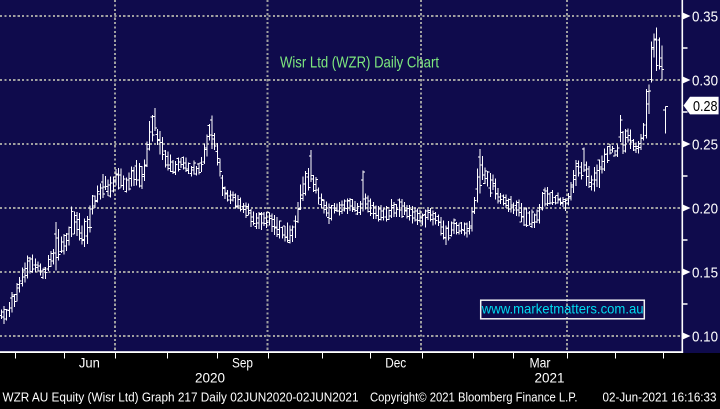  Describe the element at coordinates (242, 362) in the screenshot. I see `svg-text: Sep` at that location.